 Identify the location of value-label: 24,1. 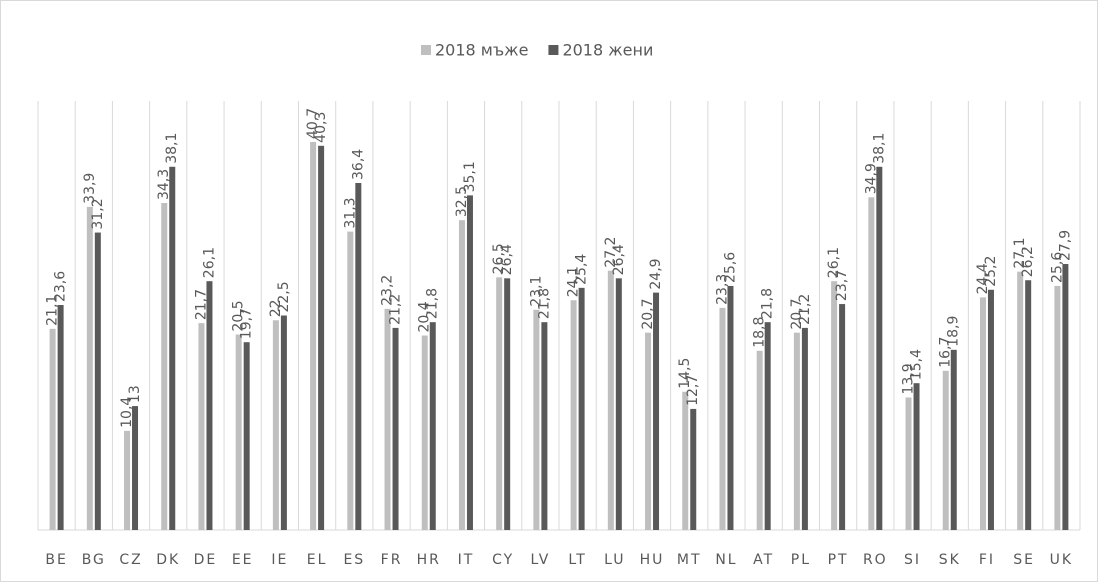
(574, 281).